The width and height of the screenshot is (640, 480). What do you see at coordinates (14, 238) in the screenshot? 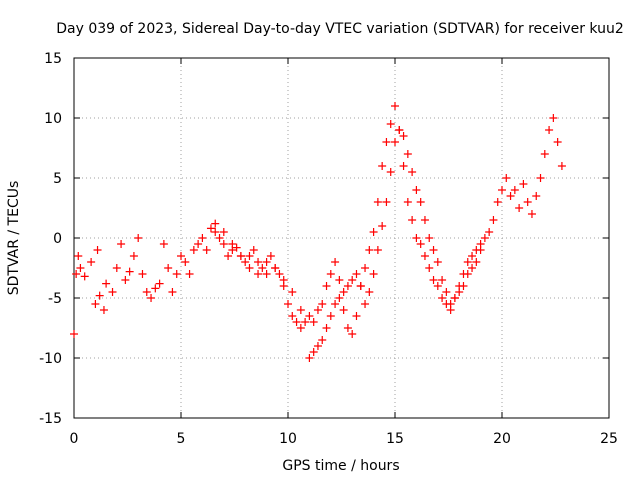
I see `y-axis-label: SDTVAR / TECUs` at bounding box center [14, 238].